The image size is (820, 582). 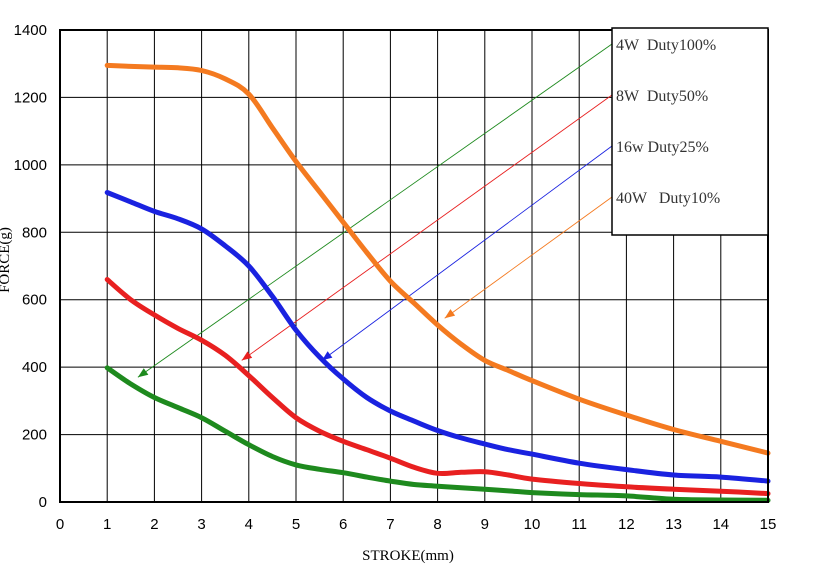 What do you see at coordinates (485, 524) in the screenshot?
I see `x-tick-label-9: 9` at bounding box center [485, 524].